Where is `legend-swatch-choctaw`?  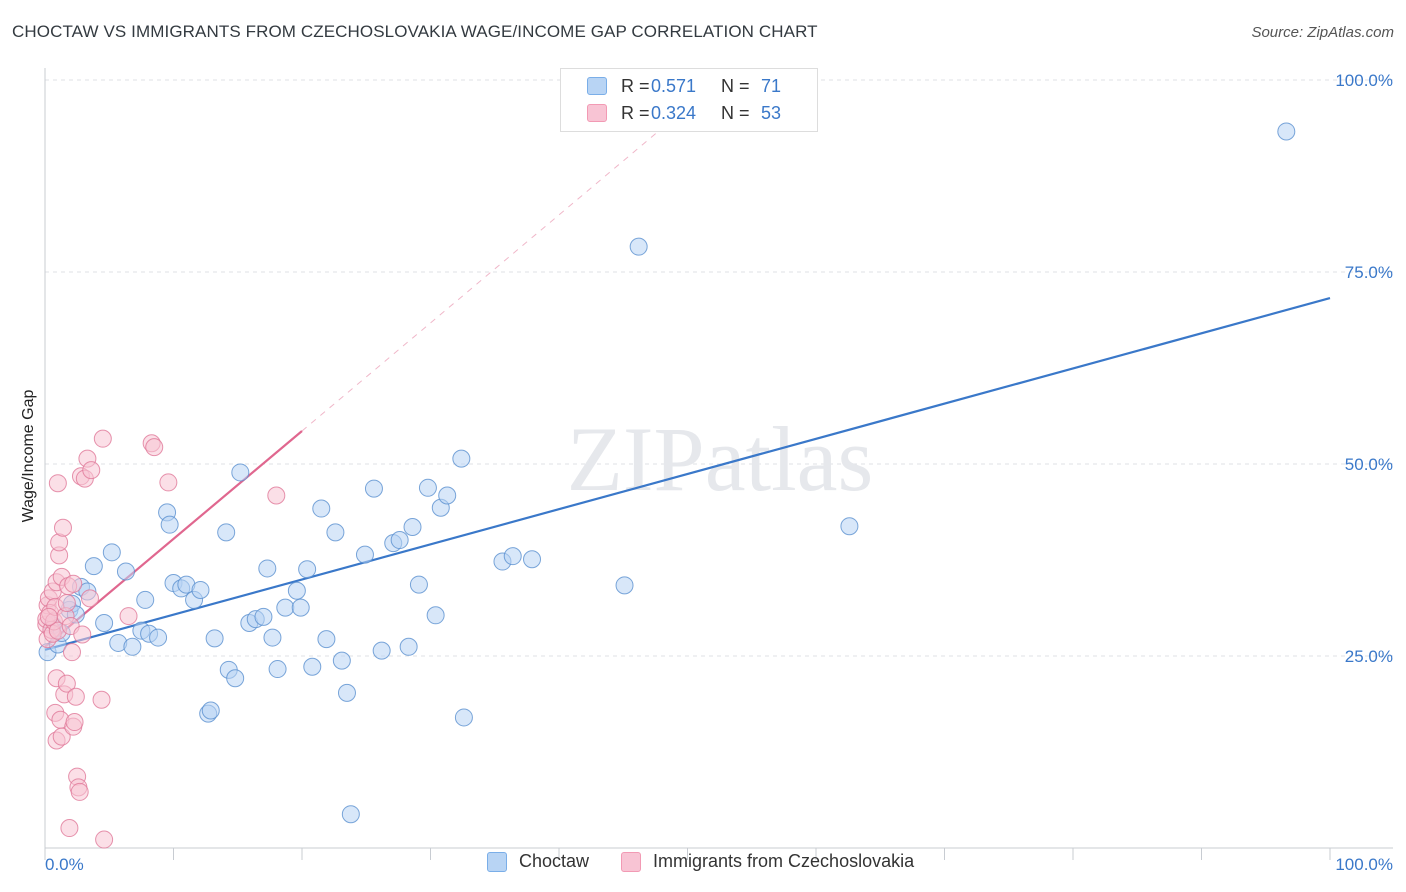 legend-swatch-choctaw is located at coordinates (597, 86).